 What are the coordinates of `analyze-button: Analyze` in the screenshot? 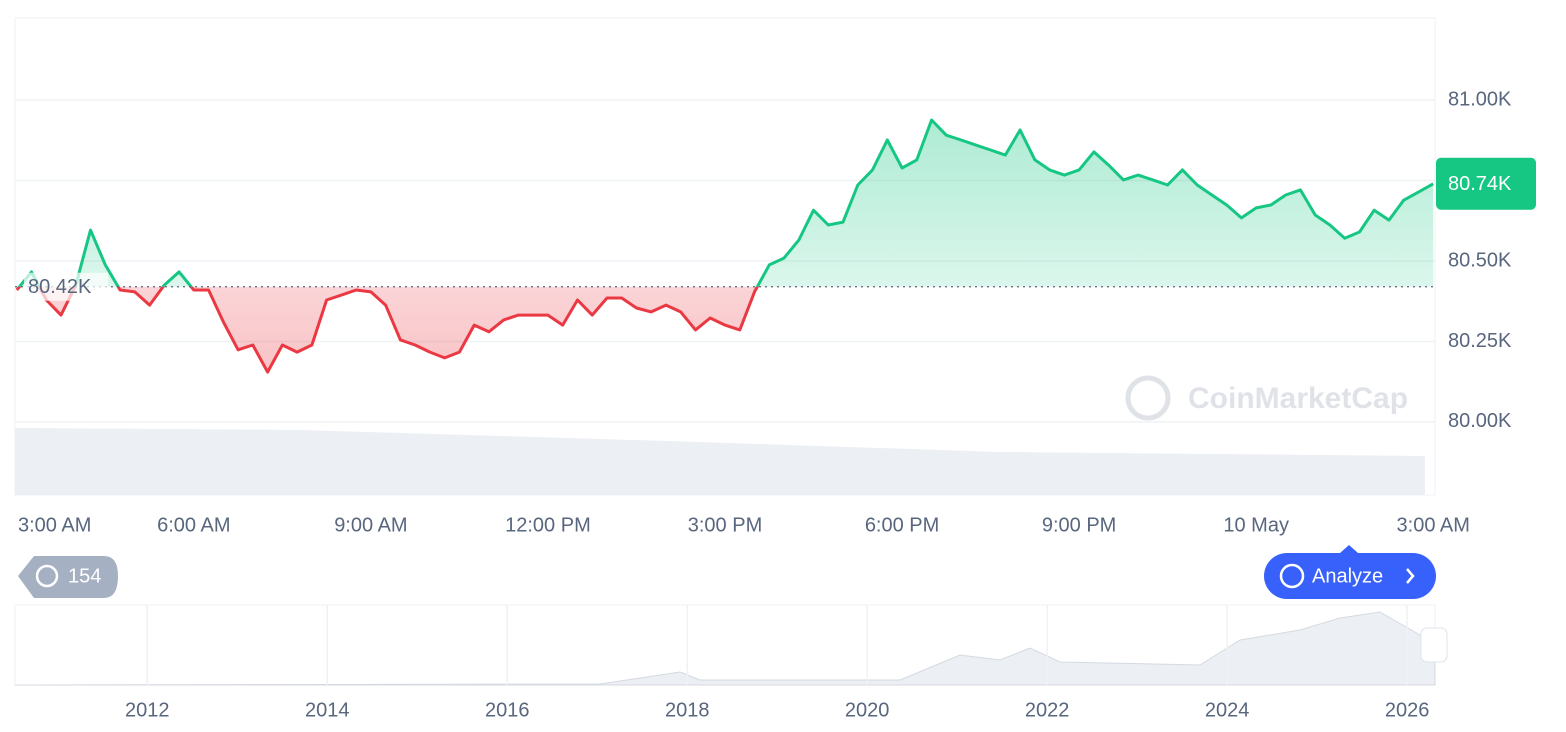 It's located at (1350, 572).